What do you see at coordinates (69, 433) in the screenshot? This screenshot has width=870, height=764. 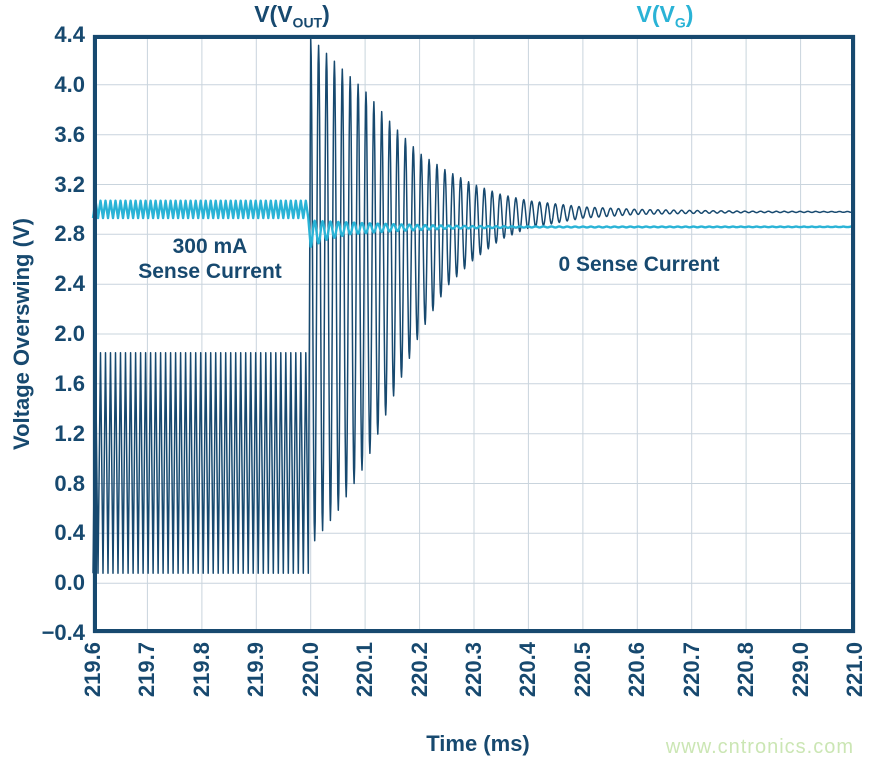 I see `y-tick-label: 1.2` at bounding box center [69, 433].